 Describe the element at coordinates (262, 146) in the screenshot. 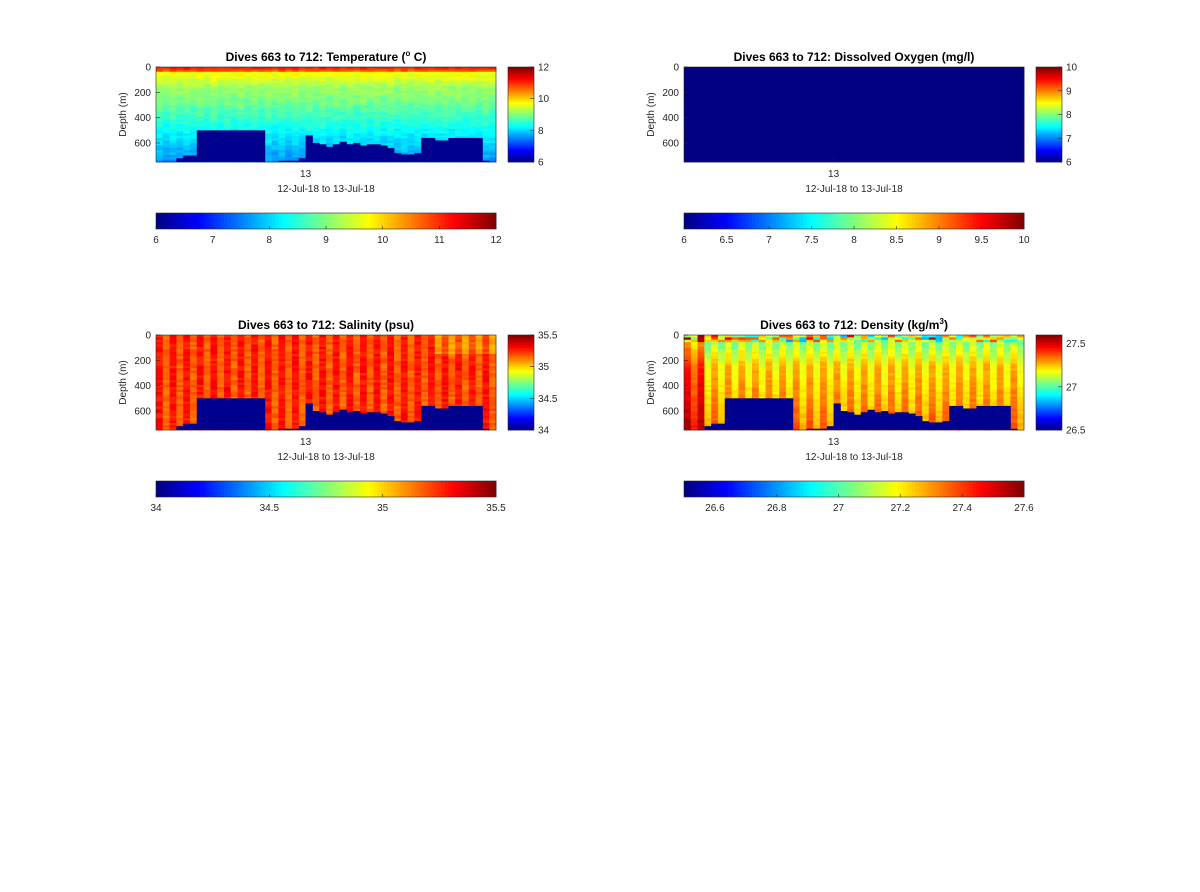

I see `seafloor-bar` at that location.